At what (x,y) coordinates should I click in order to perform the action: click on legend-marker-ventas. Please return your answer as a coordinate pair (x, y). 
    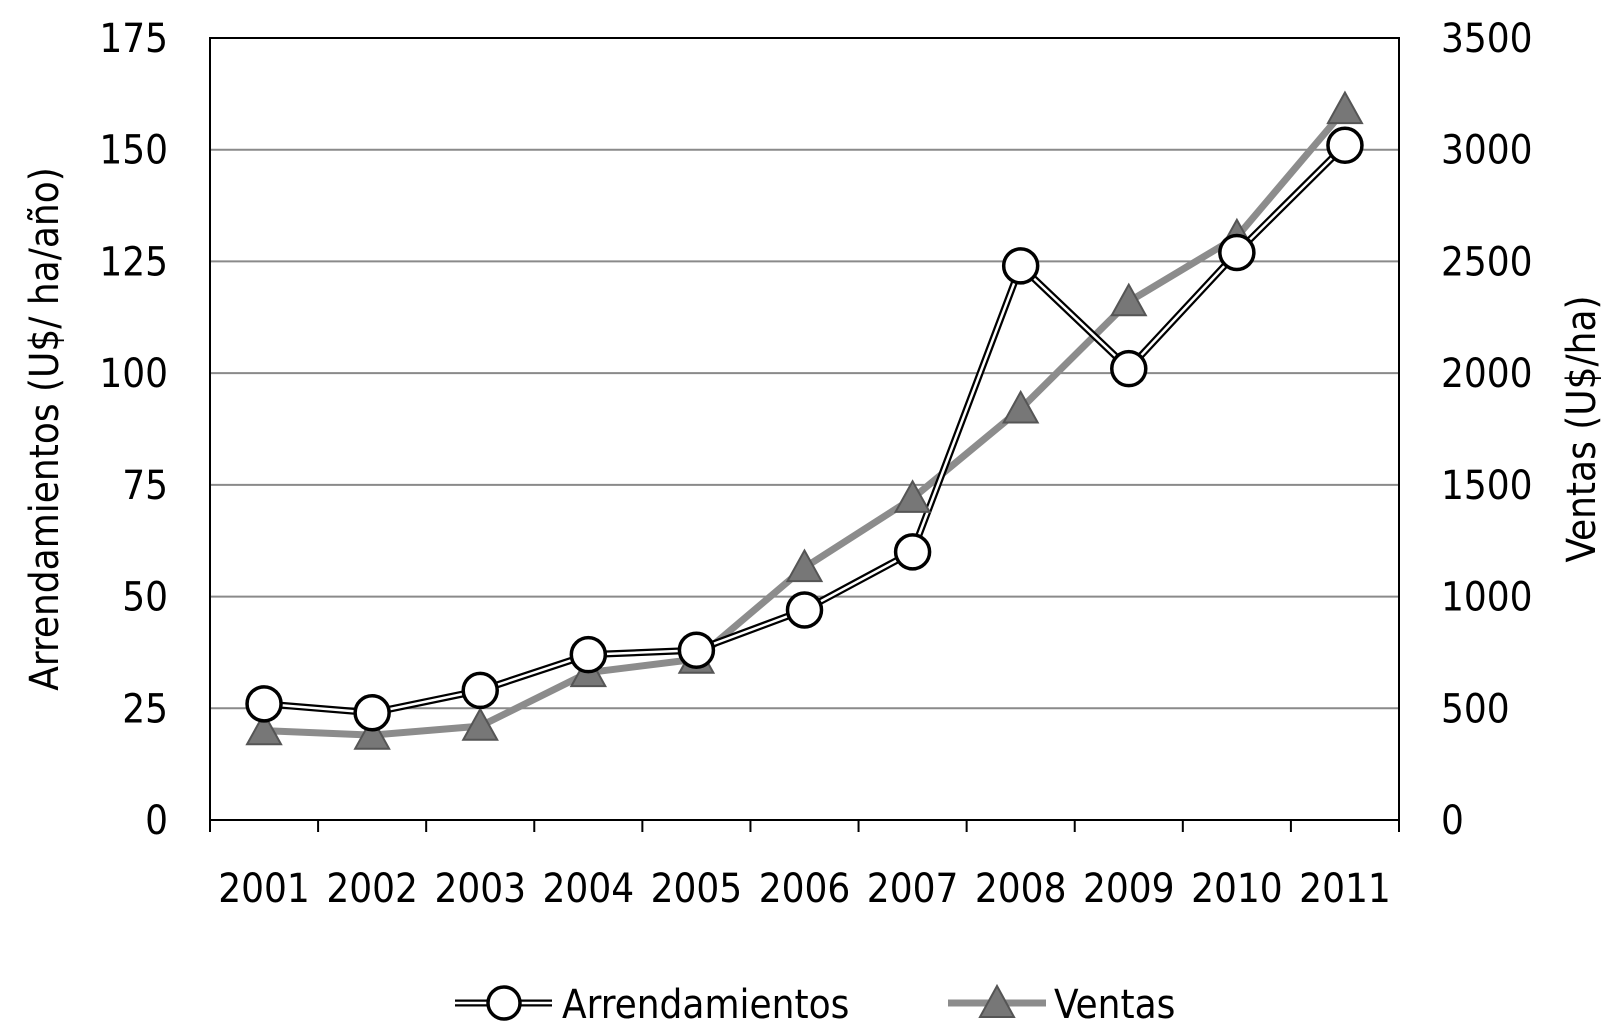
    Looking at the image, I should click on (997, 1000).